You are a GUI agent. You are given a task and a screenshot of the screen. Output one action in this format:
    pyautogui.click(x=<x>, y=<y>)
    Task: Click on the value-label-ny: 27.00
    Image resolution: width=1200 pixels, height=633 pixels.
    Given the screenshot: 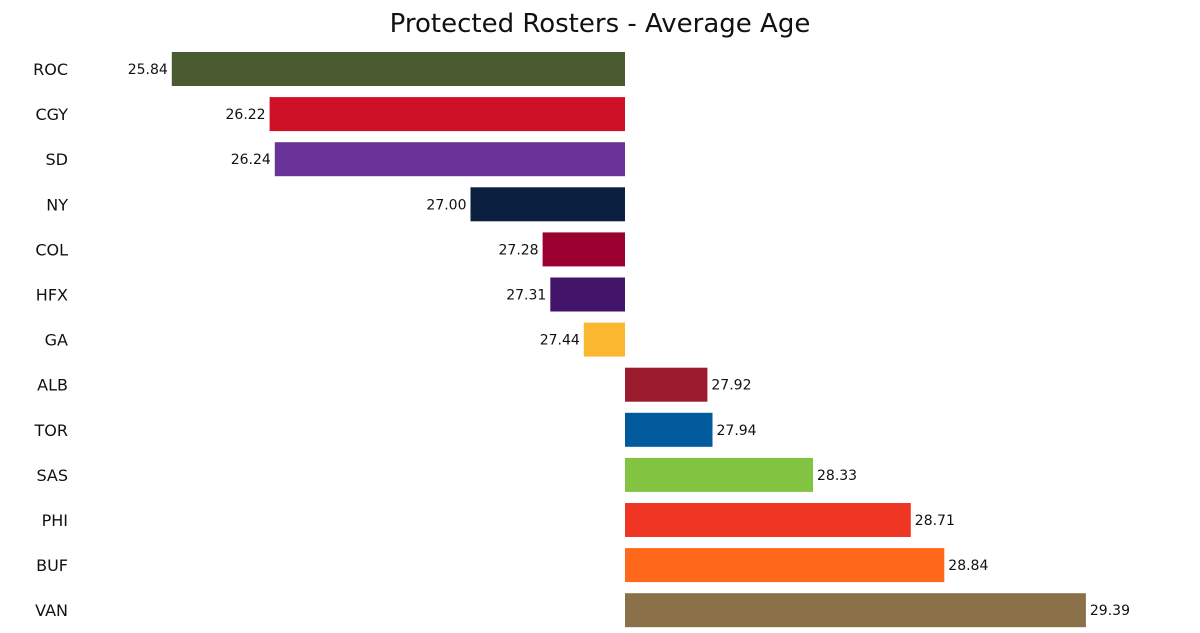 What is the action you would take?
    pyautogui.click(x=446, y=205)
    